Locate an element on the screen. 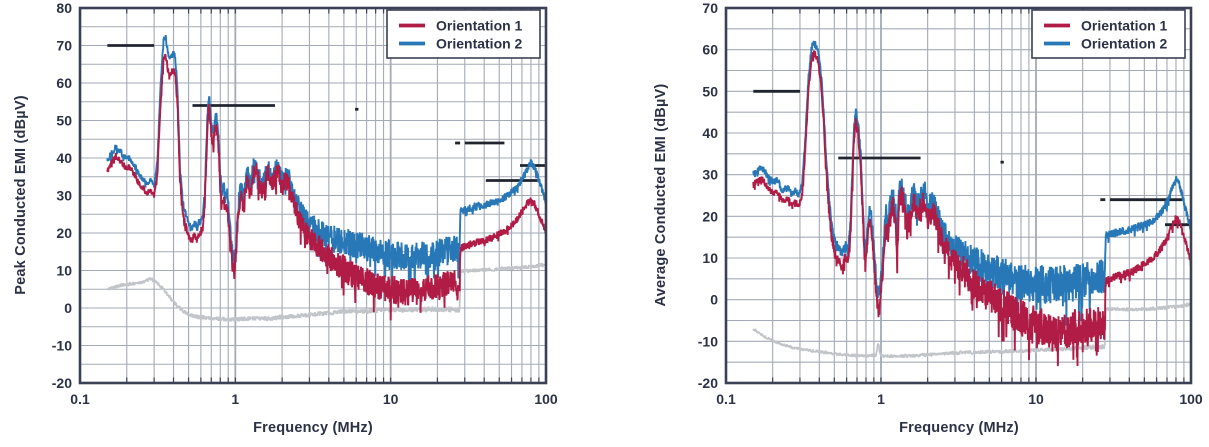  peak-chart-y-axis-title: Peak Conducted EMI (dBµV) is located at coordinates (21, 195).